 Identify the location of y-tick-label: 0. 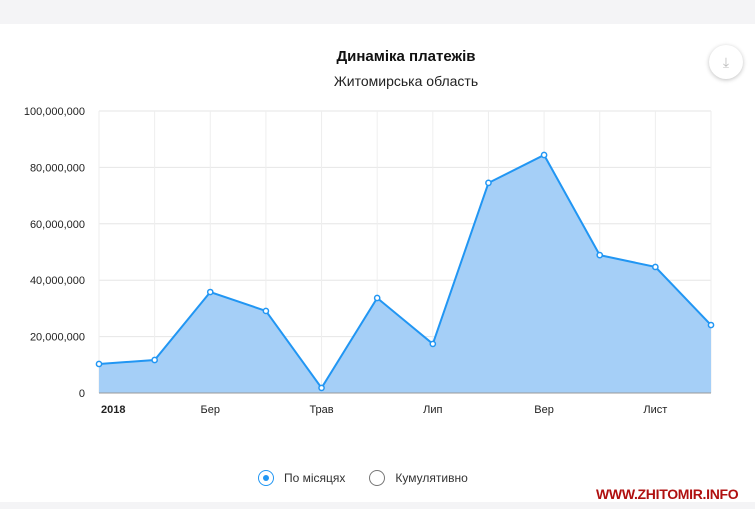
(82, 394).